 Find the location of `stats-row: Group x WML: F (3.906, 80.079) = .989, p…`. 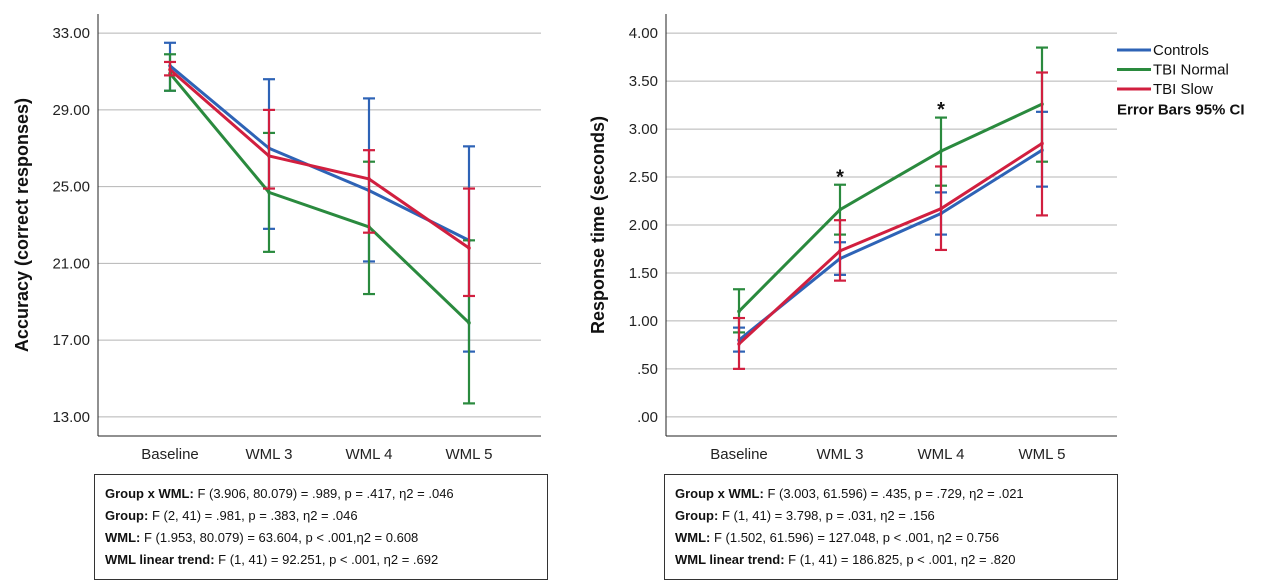

stats-row: Group x WML: F (3.906, 80.079) = .989, p… is located at coordinates (279, 493).